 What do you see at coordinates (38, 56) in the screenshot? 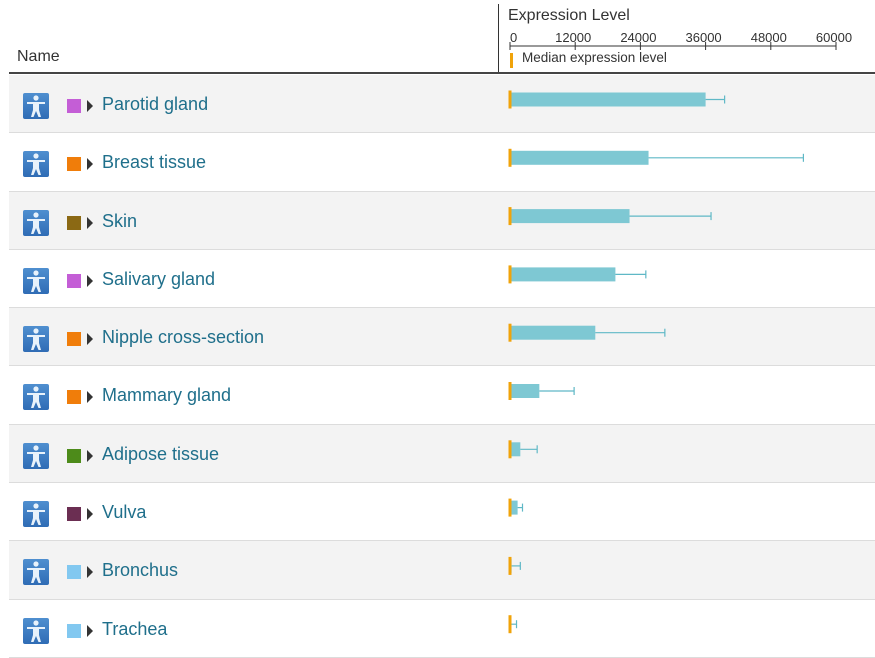
I see `name-column-header: Name` at bounding box center [38, 56].